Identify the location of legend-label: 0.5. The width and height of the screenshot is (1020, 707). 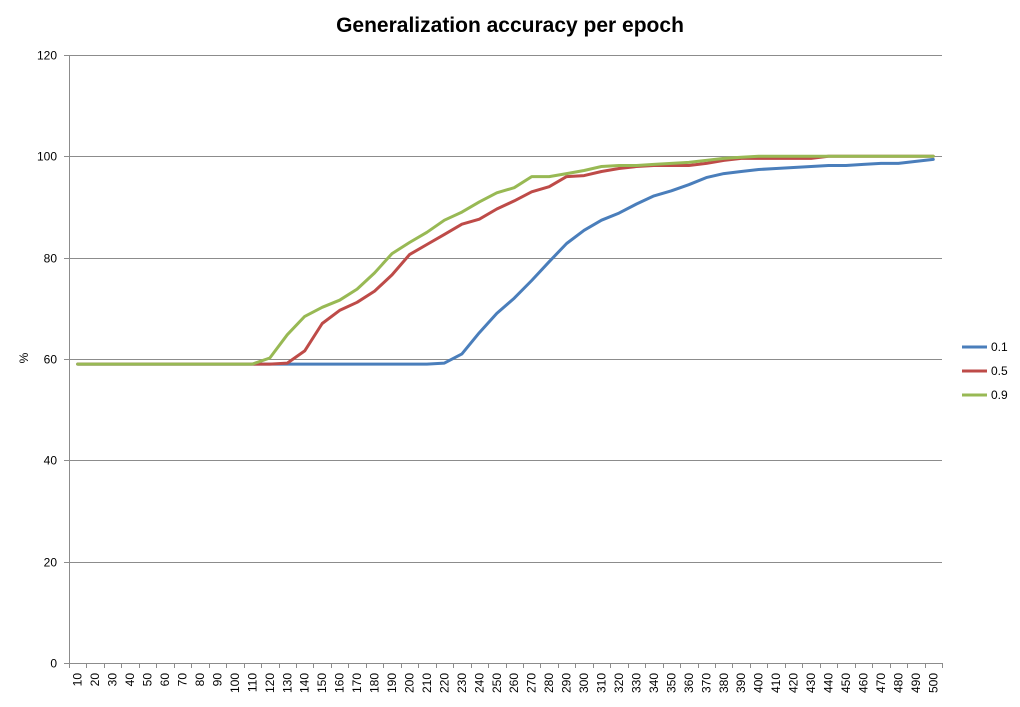
(999, 371).